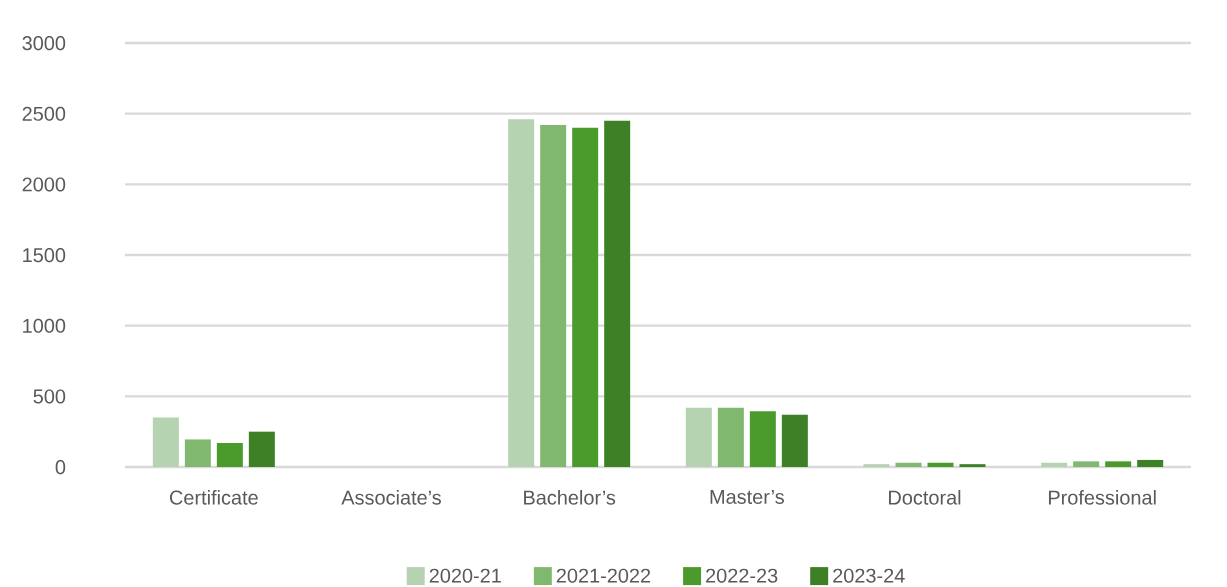 The height and width of the screenshot is (587, 1227). I want to click on y-tick-label: 1500, so click(44, 255).